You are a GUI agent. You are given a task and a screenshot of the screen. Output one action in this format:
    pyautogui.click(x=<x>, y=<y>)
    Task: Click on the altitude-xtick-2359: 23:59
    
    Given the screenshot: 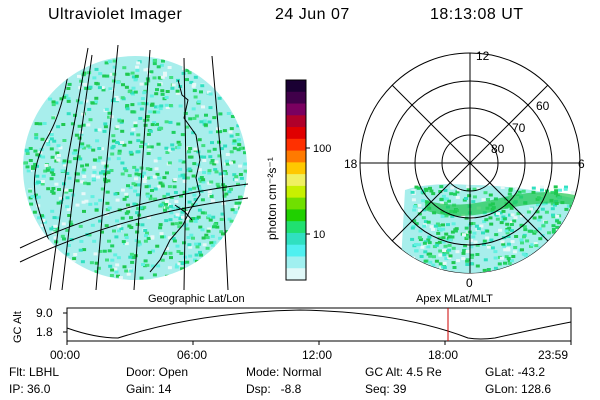 What is the action you would take?
    pyautogui.click(x=553, y=355)
    